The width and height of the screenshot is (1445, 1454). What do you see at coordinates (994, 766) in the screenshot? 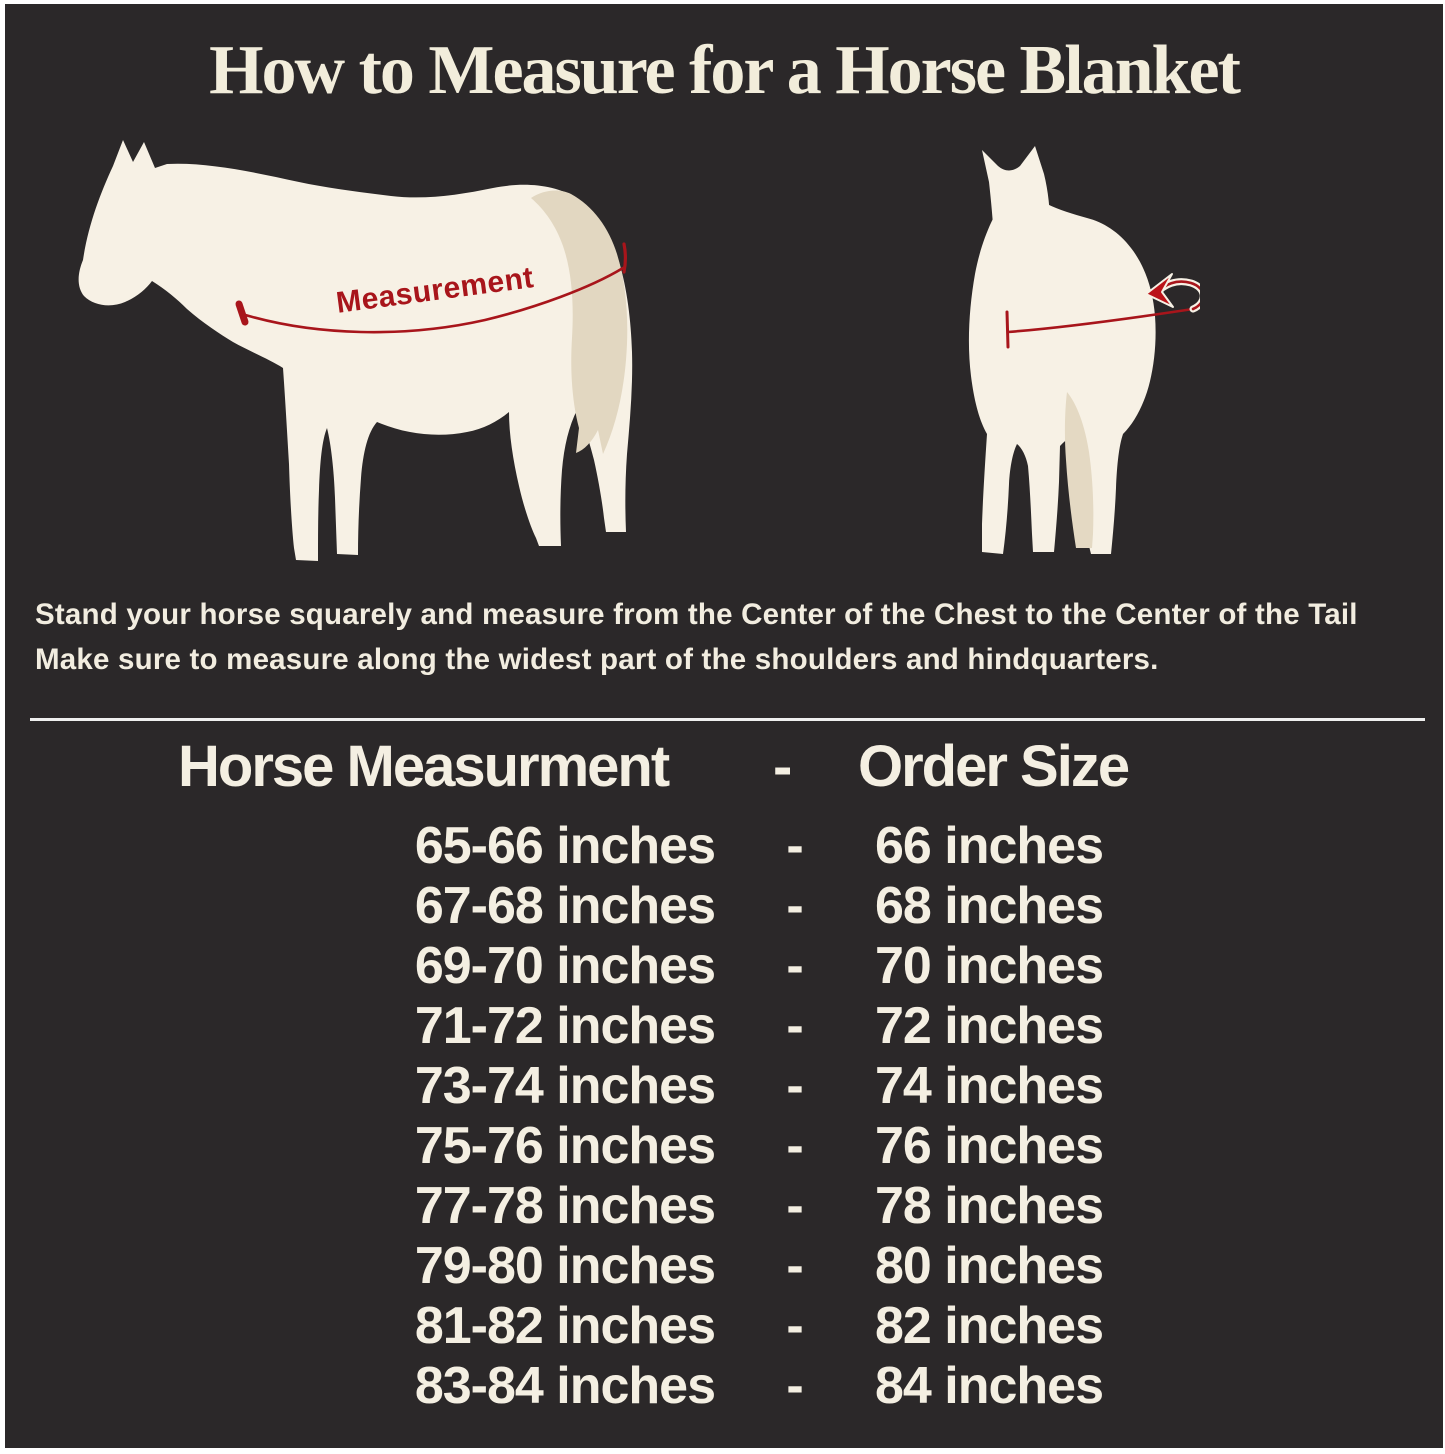
I see `table-header-order-size: Order Size` at bounding box center [994, 766].